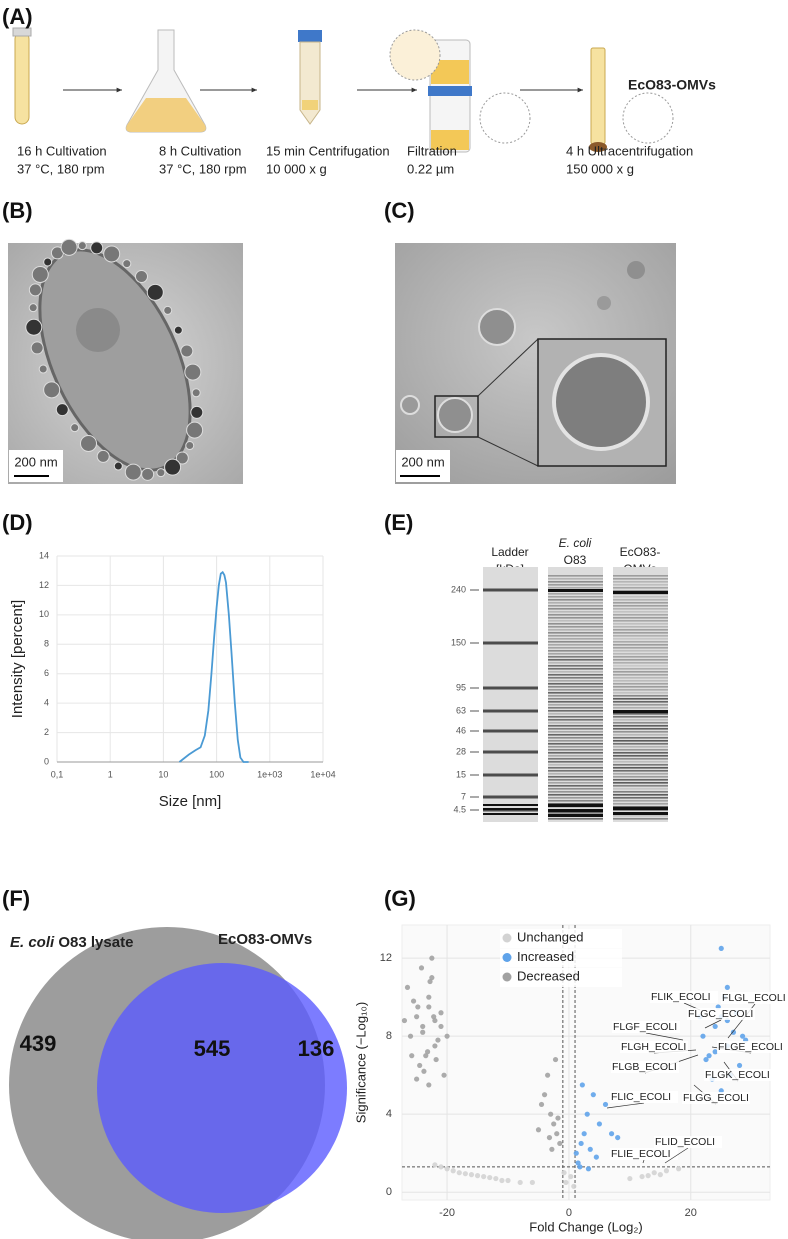  I want to click on annotation: FLGG_ECOLI, so click(716, 1098).